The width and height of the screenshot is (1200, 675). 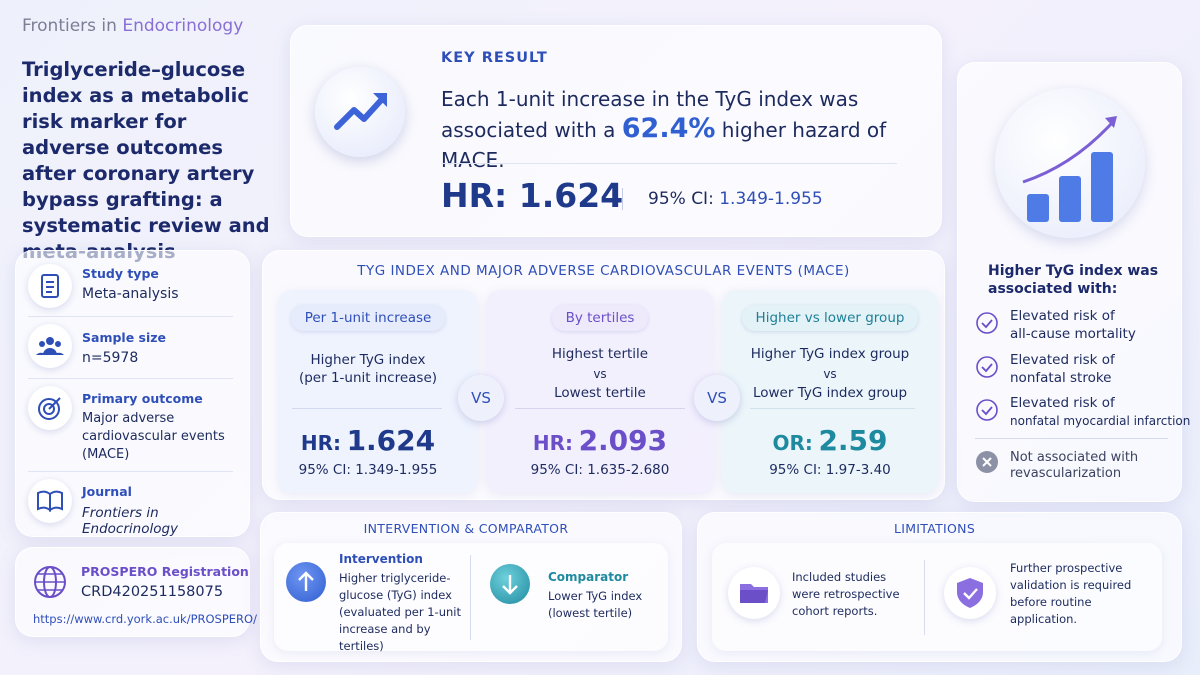 I want to click on icon-doc, so click(x=50, y=286).